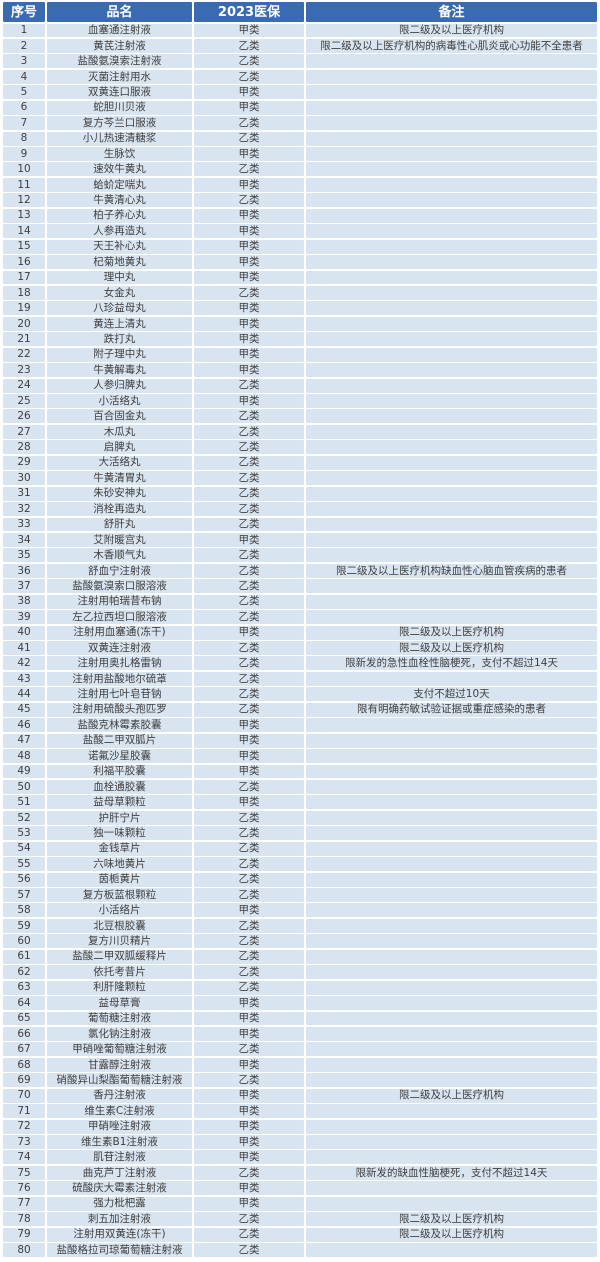 This screenshot has width=600, height=1262. I want to click on product-name-cell: 刺五加注射液, so click(119, 1219).